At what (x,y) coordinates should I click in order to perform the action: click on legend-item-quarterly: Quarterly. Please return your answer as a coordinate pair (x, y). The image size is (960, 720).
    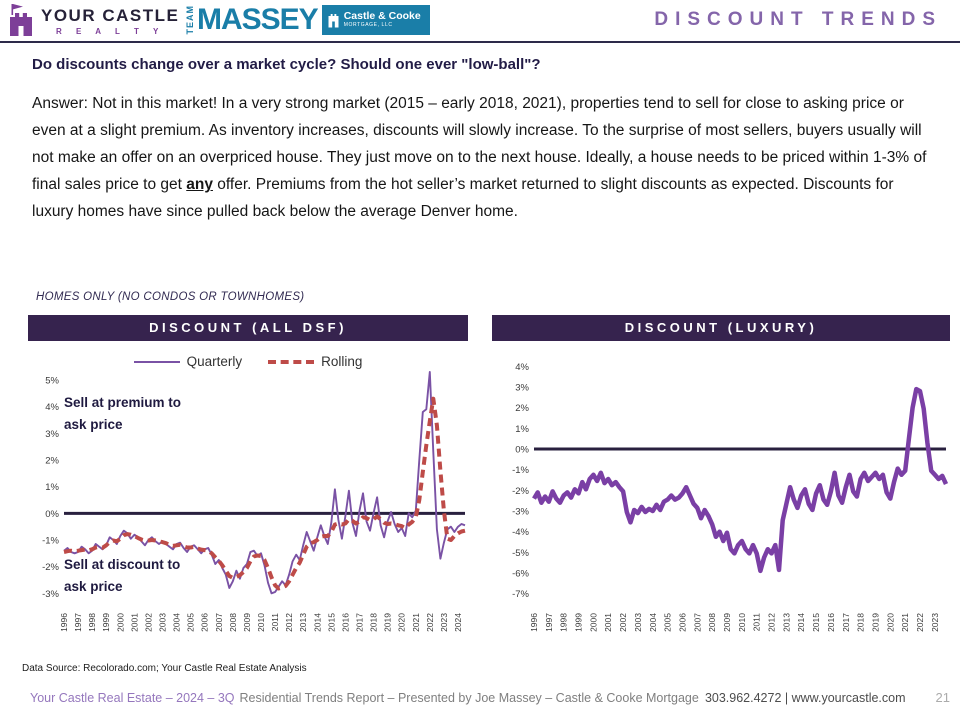
    Looking at the image, I should click on (188, 361).